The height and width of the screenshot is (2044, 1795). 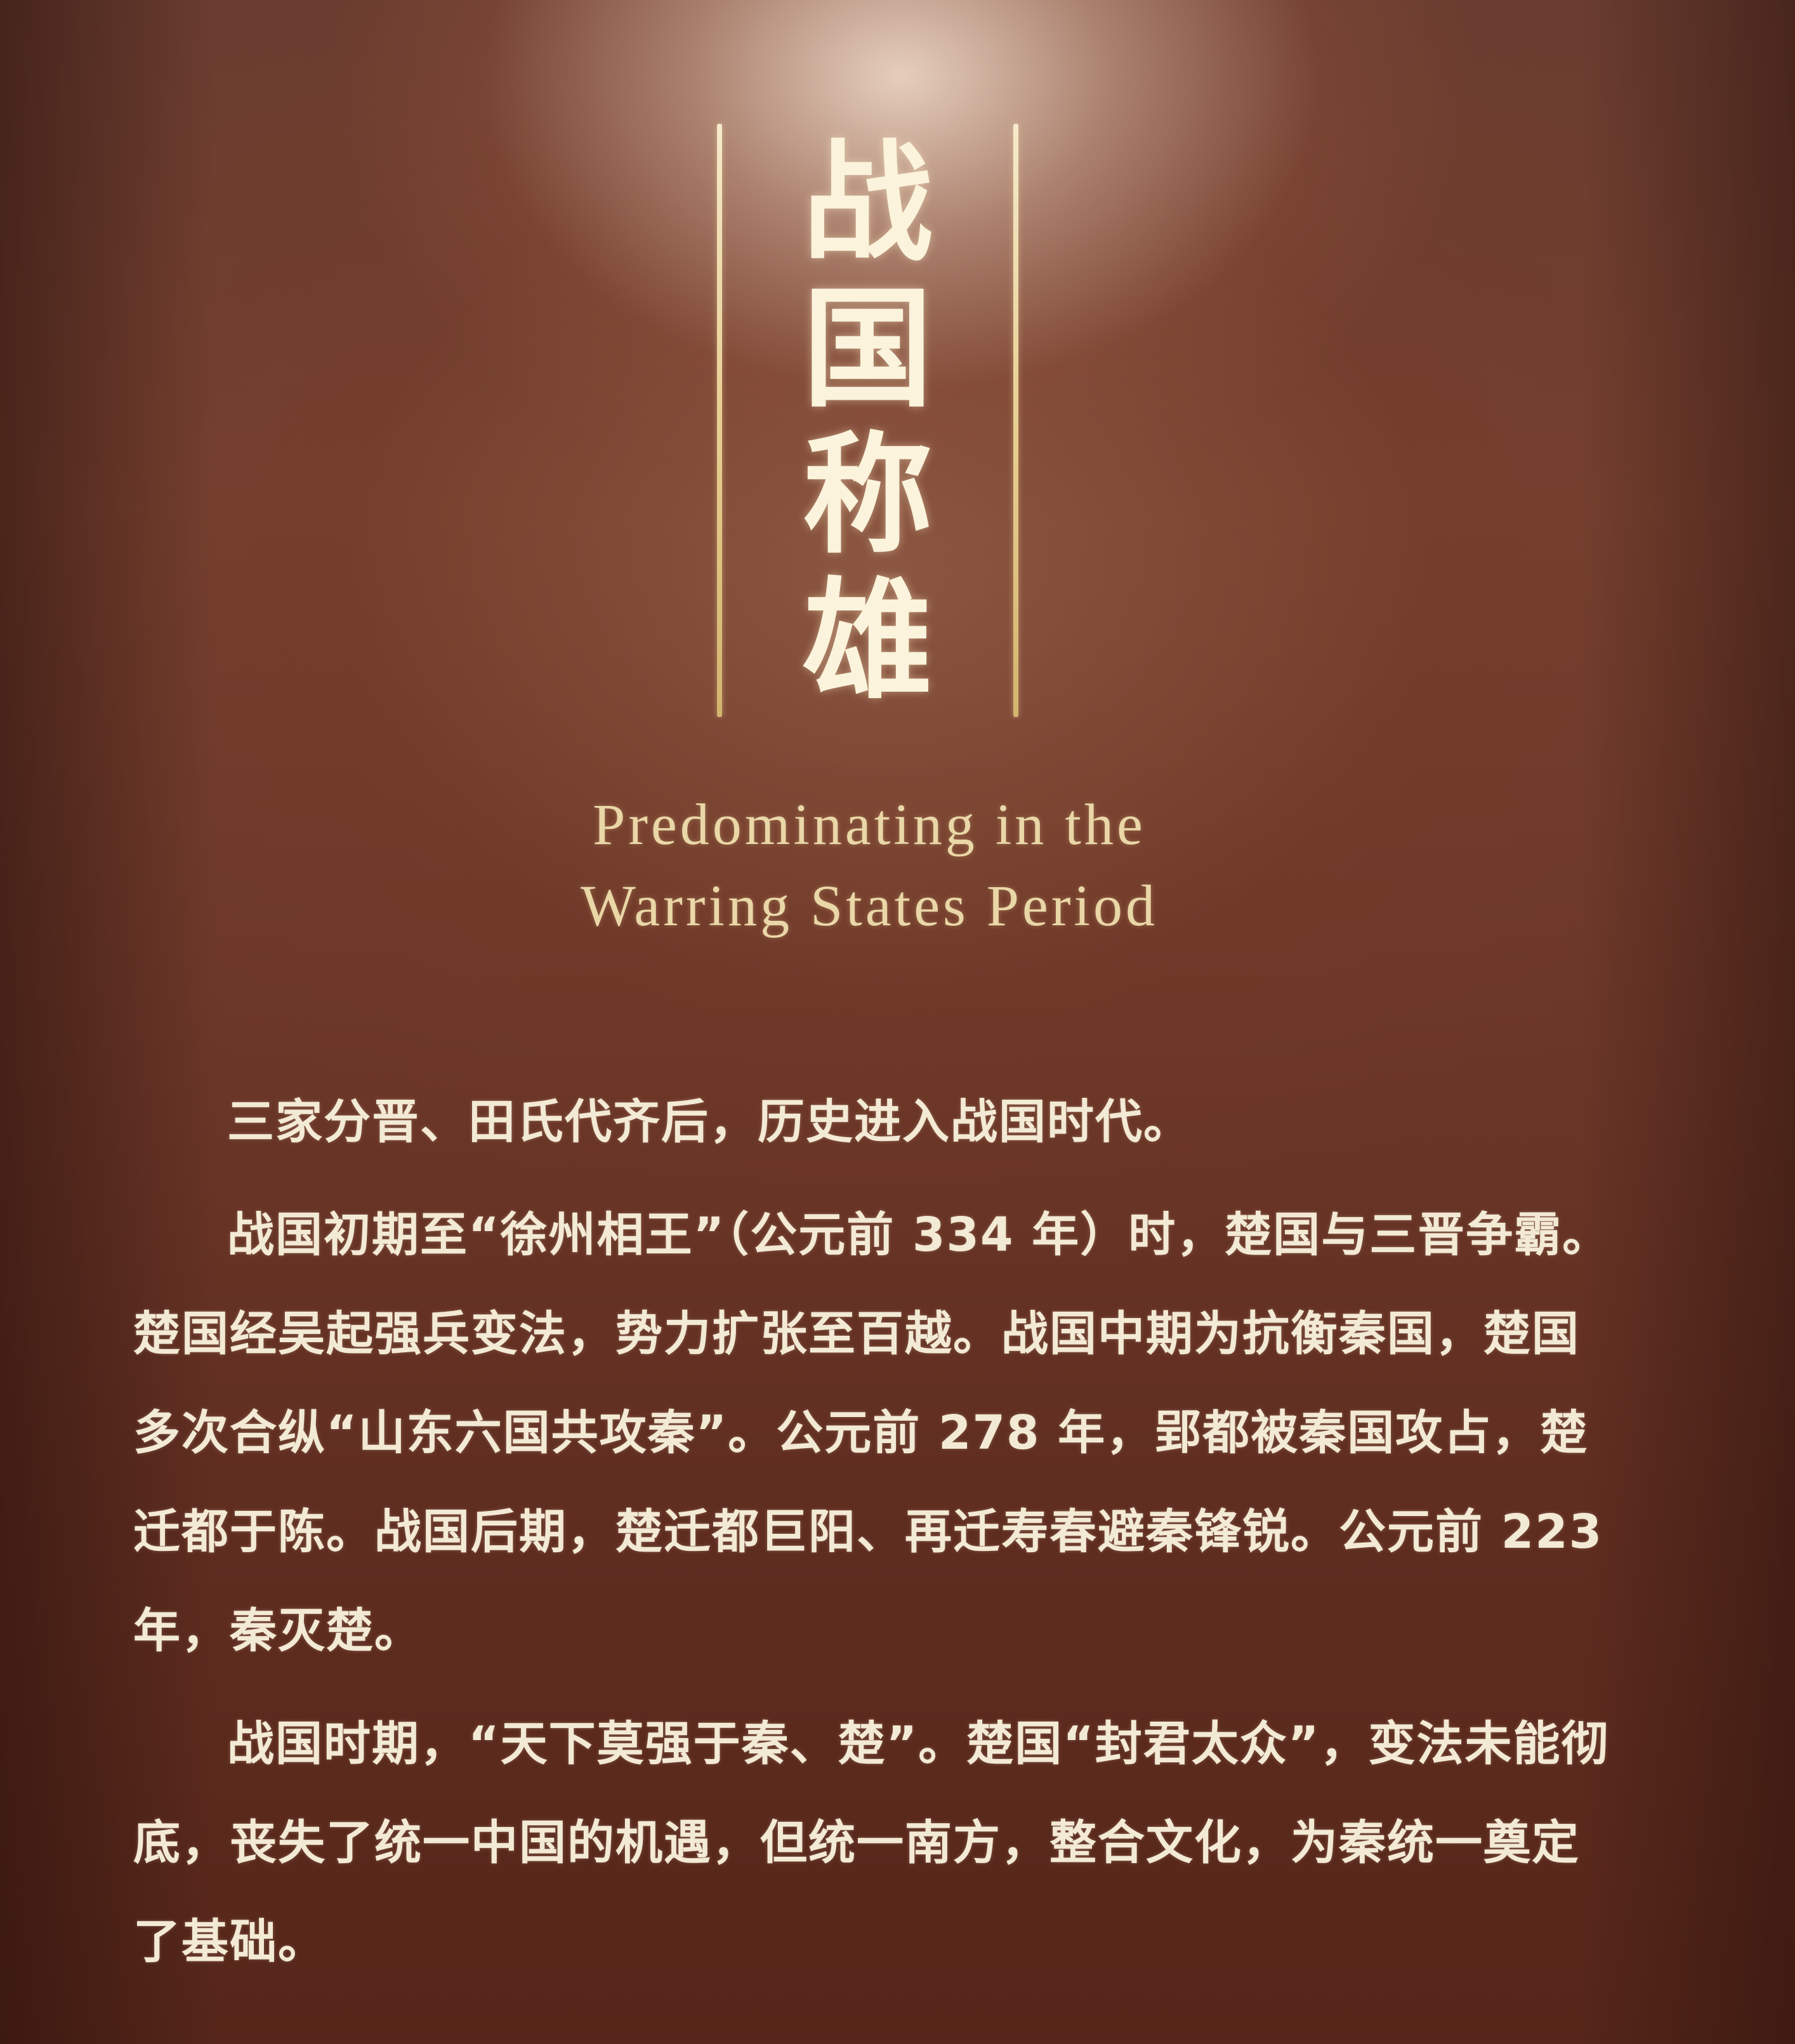 I want to click on title-char: 战, so click(x=868, y=203).